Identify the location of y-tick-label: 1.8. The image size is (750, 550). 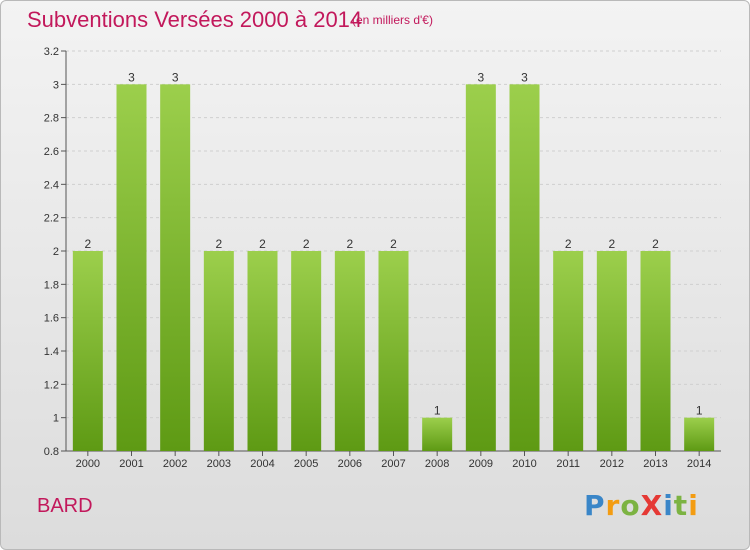
(51, 285).